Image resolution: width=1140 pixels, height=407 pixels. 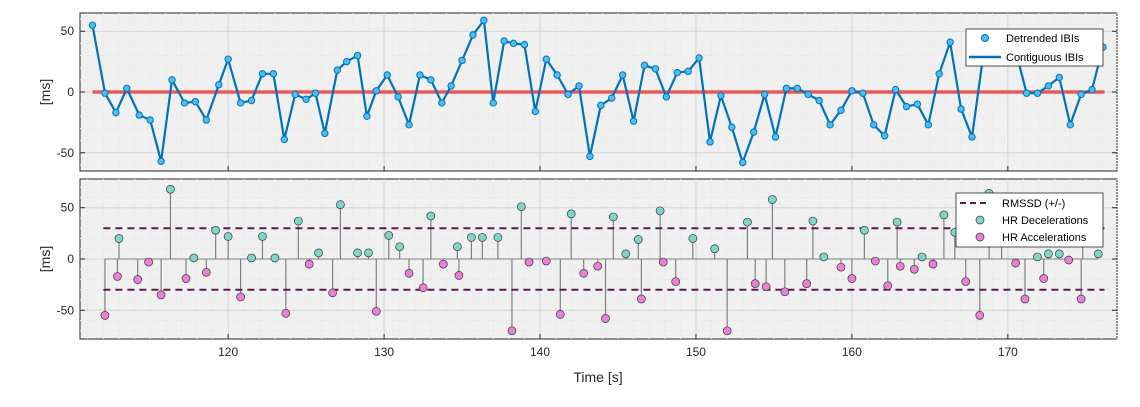 I want to click on bottom-y-axis-label: [ms], so click(x=45, y=259).